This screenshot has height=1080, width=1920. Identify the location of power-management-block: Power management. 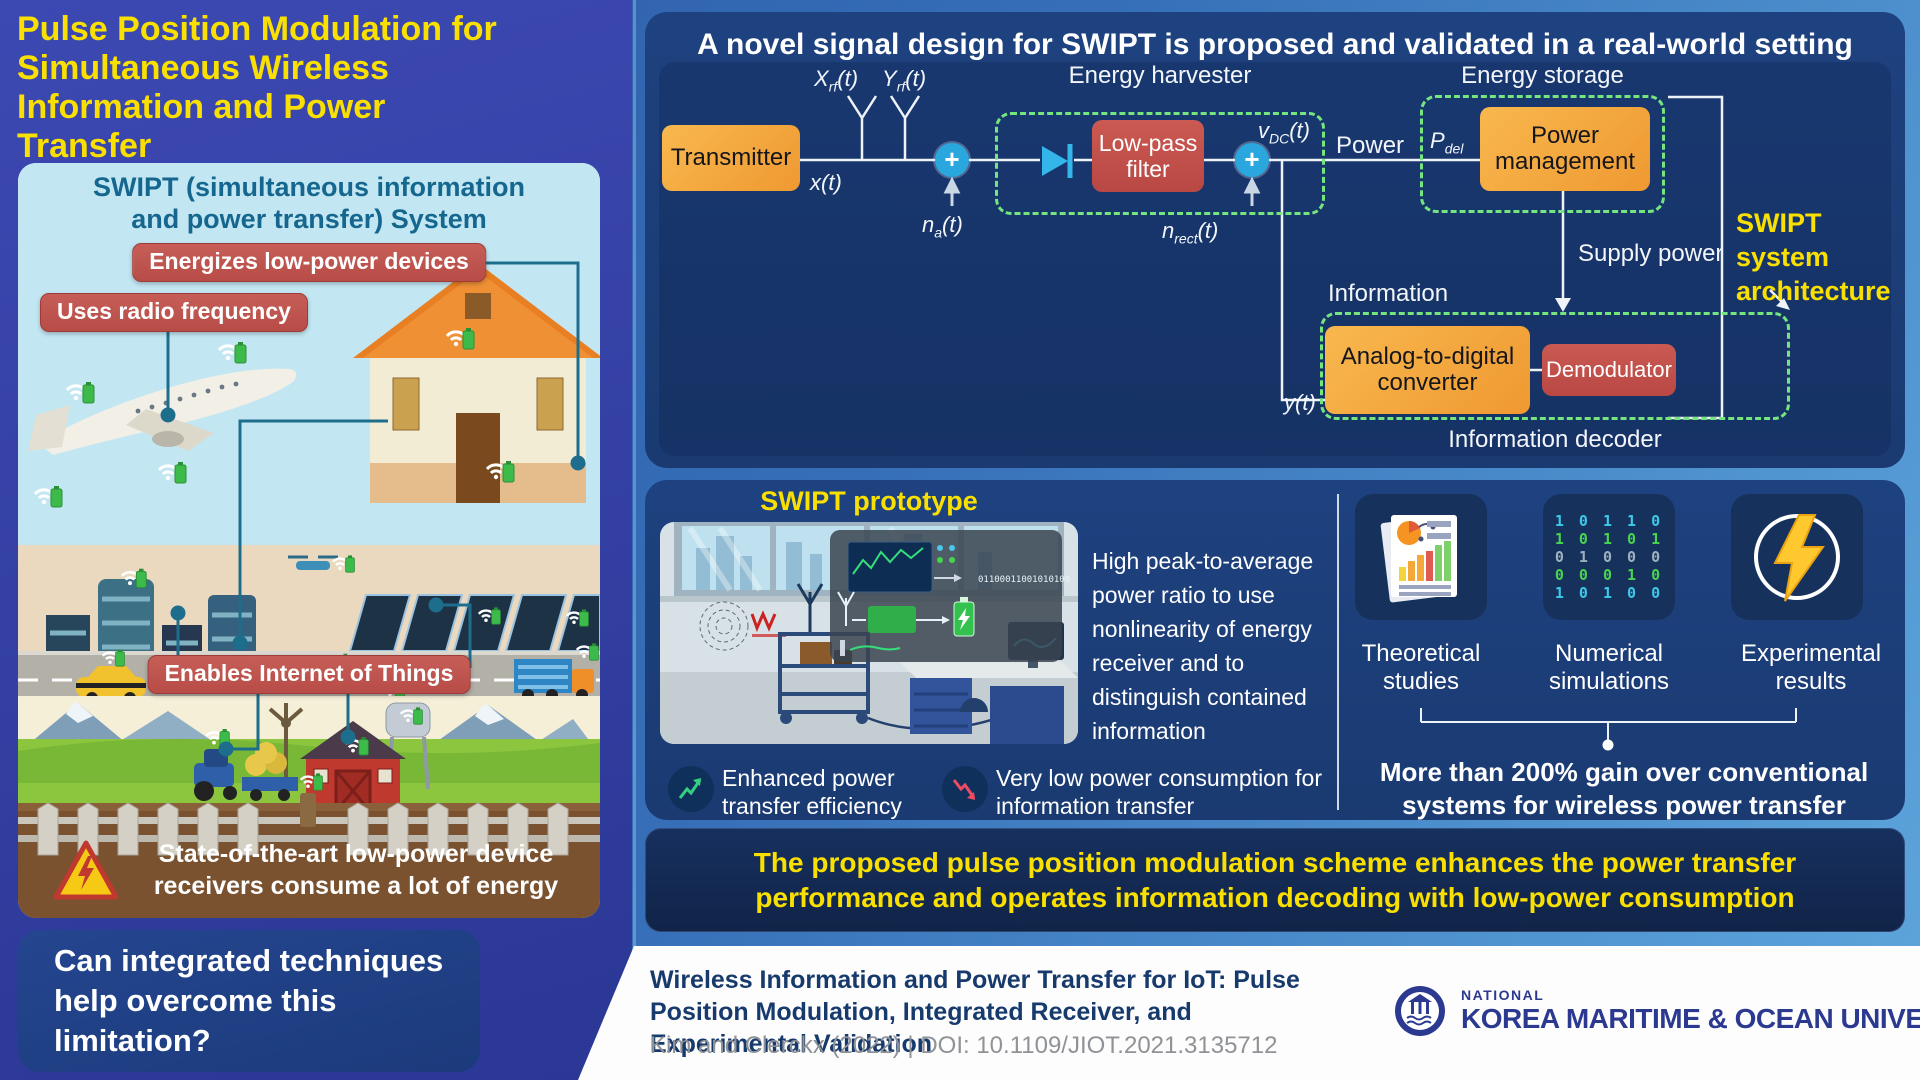
(1565, 149).